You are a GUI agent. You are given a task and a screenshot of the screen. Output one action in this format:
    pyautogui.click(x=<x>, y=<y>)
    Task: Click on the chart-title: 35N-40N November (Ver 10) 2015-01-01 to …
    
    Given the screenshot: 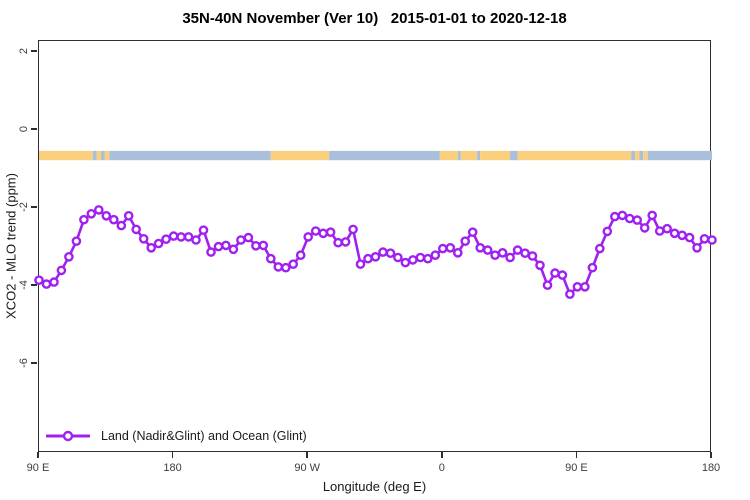 What is the action you would take?
    pyautogui.click(x=374, y=18)
    